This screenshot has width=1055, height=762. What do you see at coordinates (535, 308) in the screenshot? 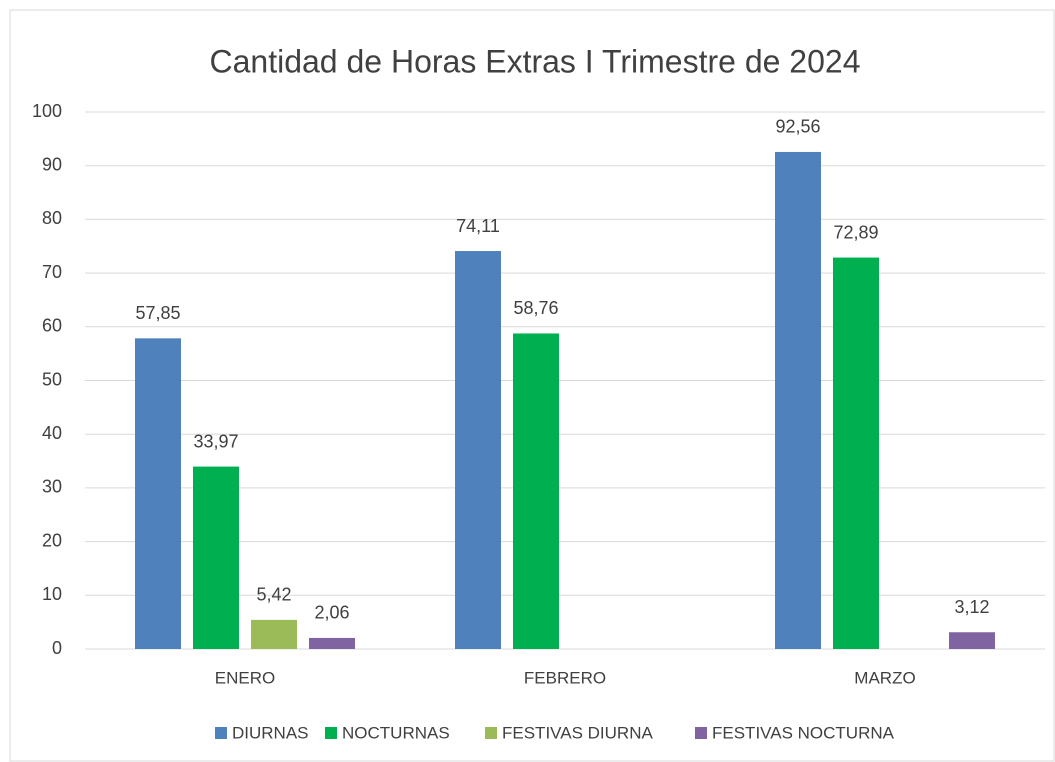
I see `data-label: 58,76` at bounding box center [535, 308].